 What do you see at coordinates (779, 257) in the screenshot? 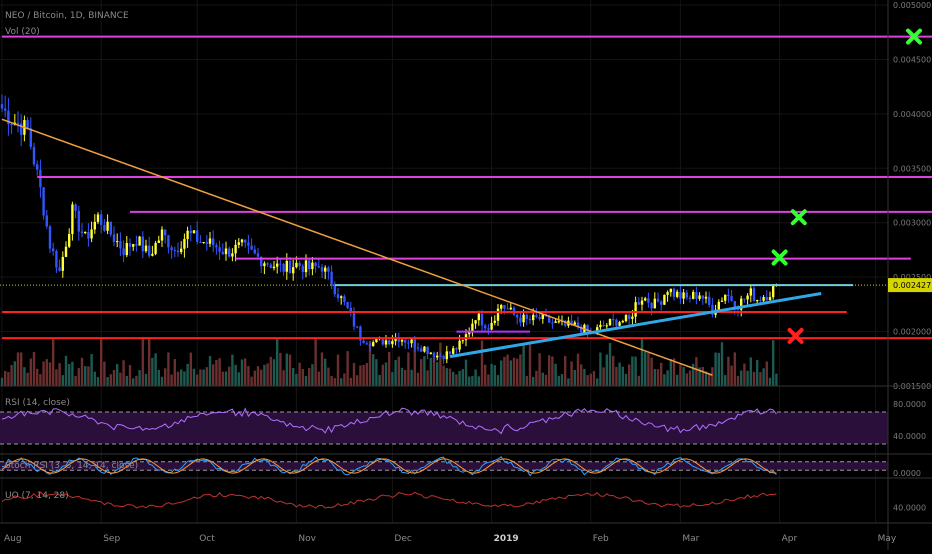
I see `x-marker-stroke` at bounding box center [779, 257].